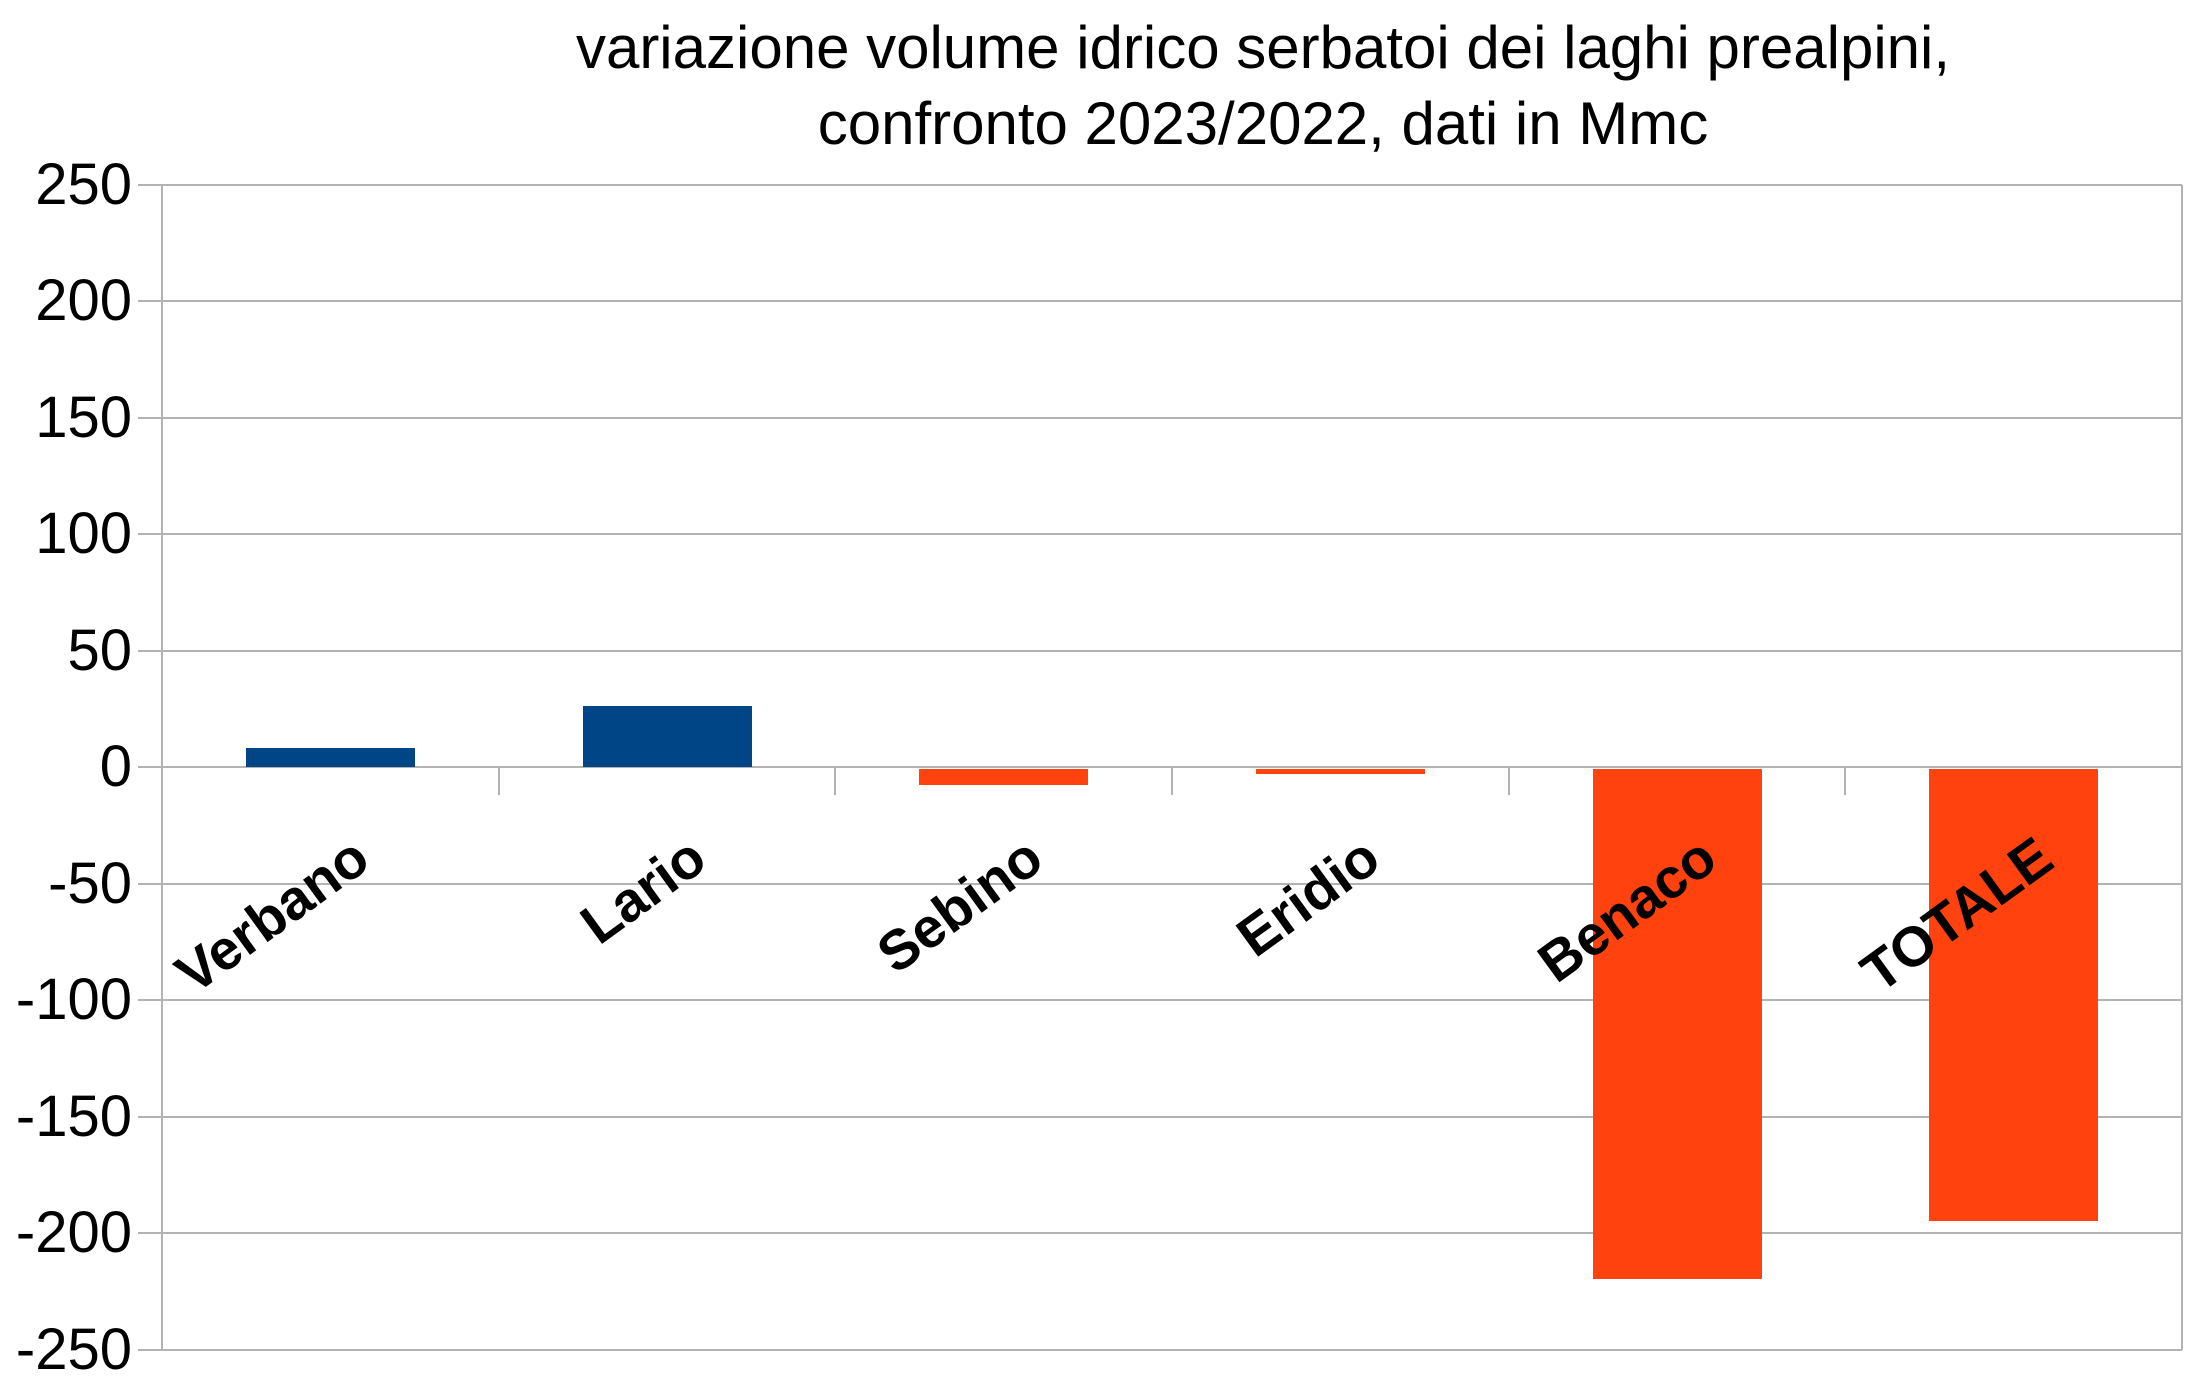 This screenshot has height=1392, width=2206. I want to click on y-axis-label--200: -200, so click(73, 1232).